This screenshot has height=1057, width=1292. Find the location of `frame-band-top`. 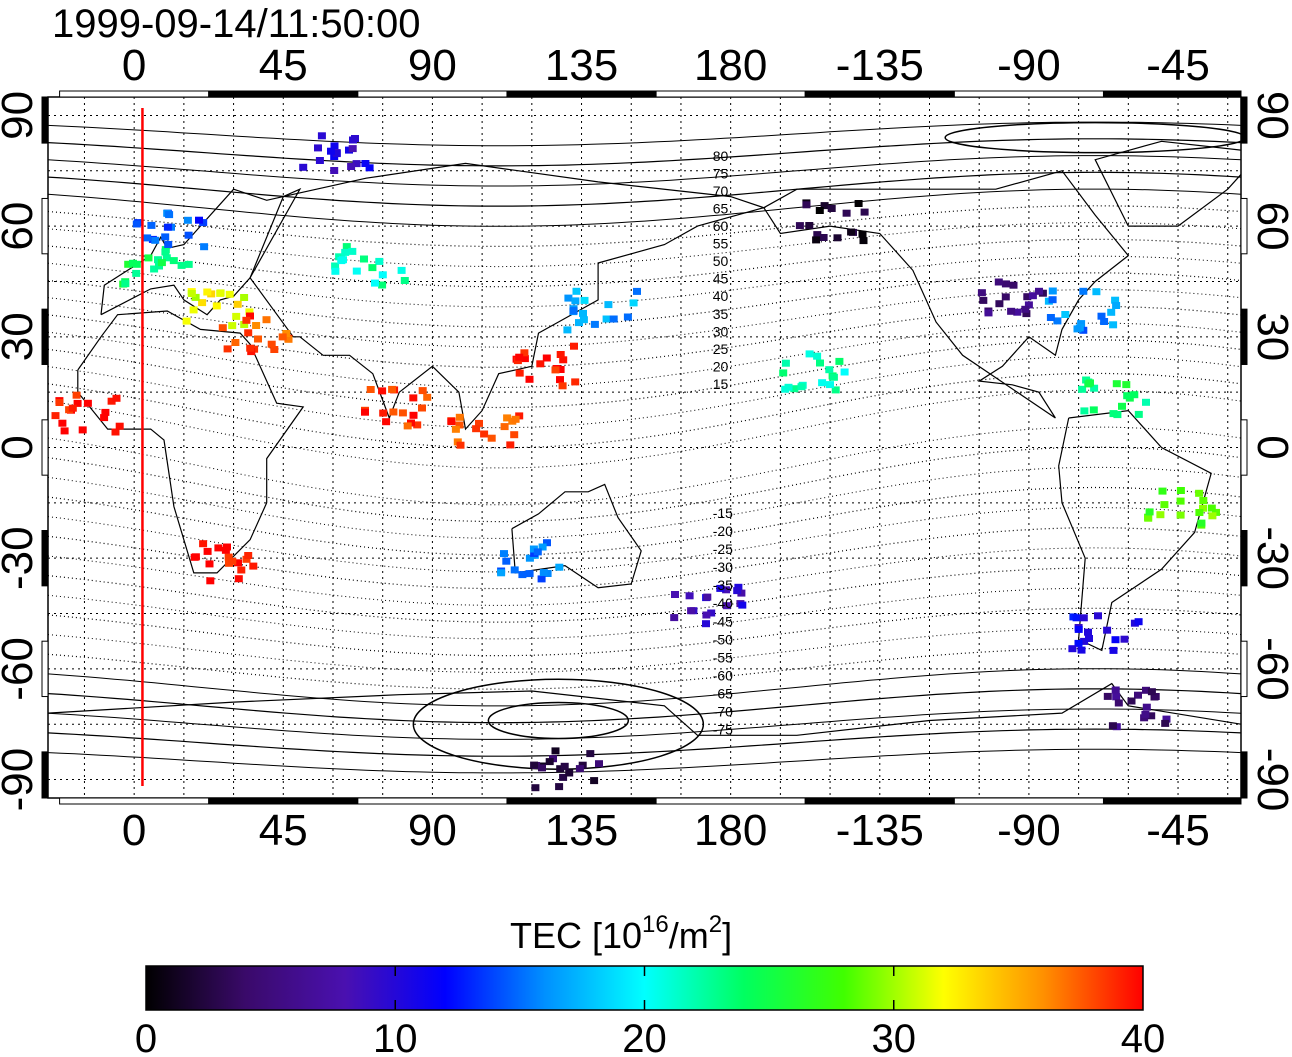

frame-band-top is located at coordinates (432, 94).